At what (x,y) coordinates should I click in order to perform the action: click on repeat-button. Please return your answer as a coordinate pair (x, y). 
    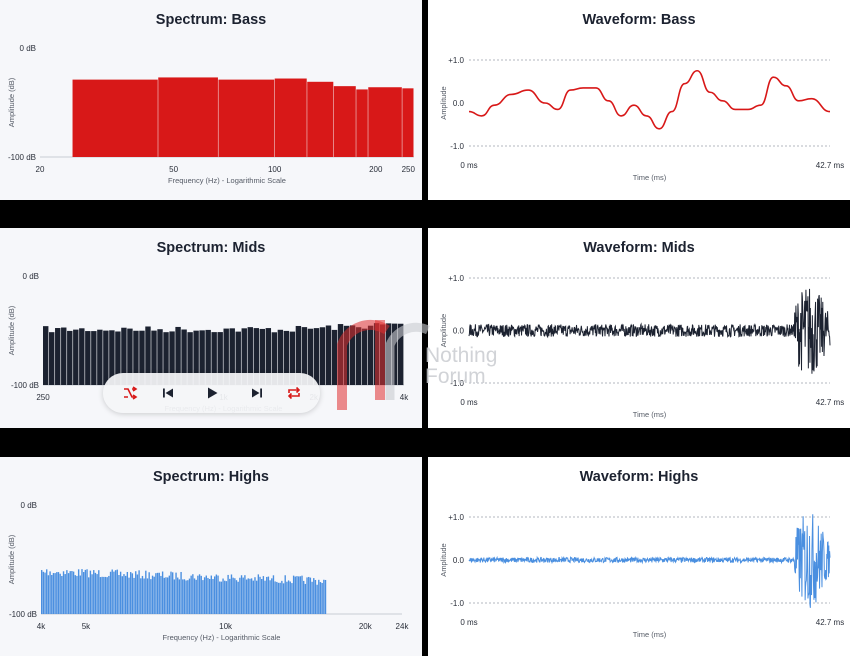
    Looking at the image, I should click on (294, 393).